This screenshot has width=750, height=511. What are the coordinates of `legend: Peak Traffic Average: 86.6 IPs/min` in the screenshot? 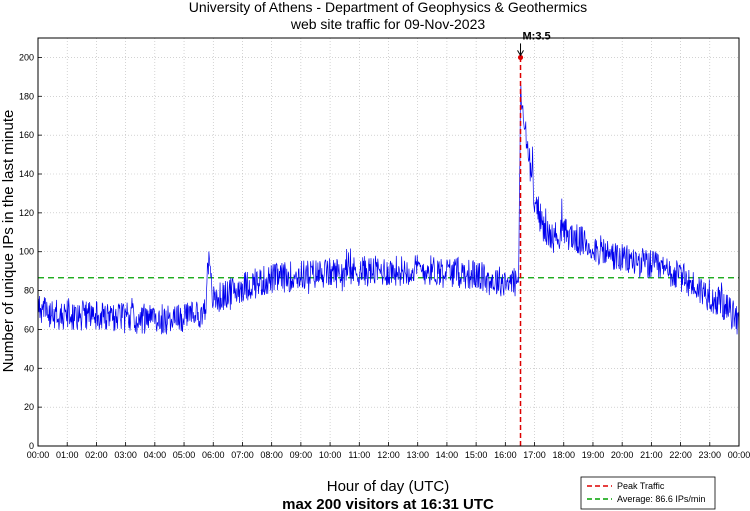 It's located at (648, 493).